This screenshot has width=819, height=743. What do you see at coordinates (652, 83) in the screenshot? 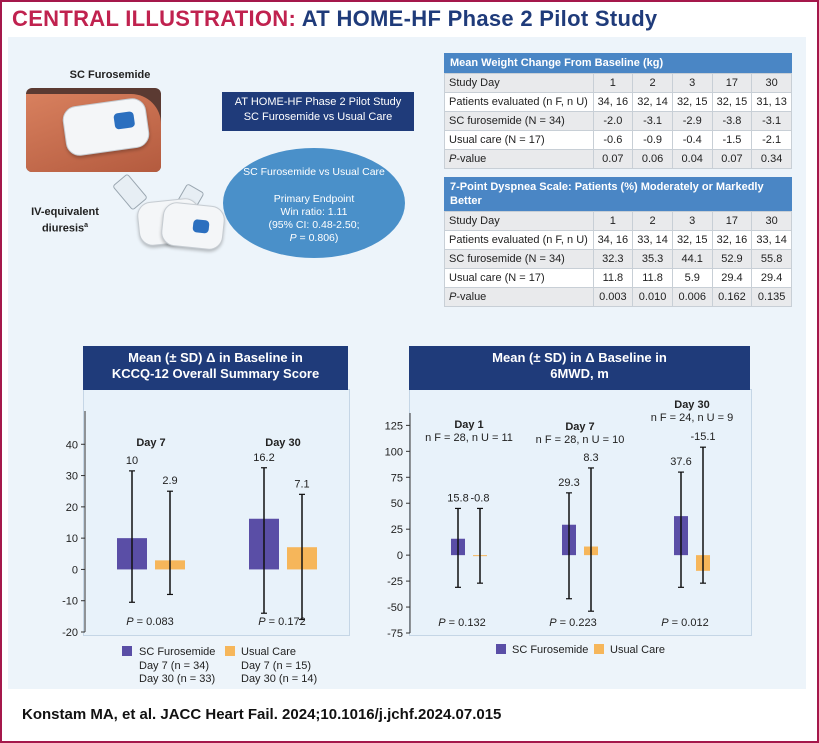
I see `weight-table-cell: 2` at bounding box center [652, 83].